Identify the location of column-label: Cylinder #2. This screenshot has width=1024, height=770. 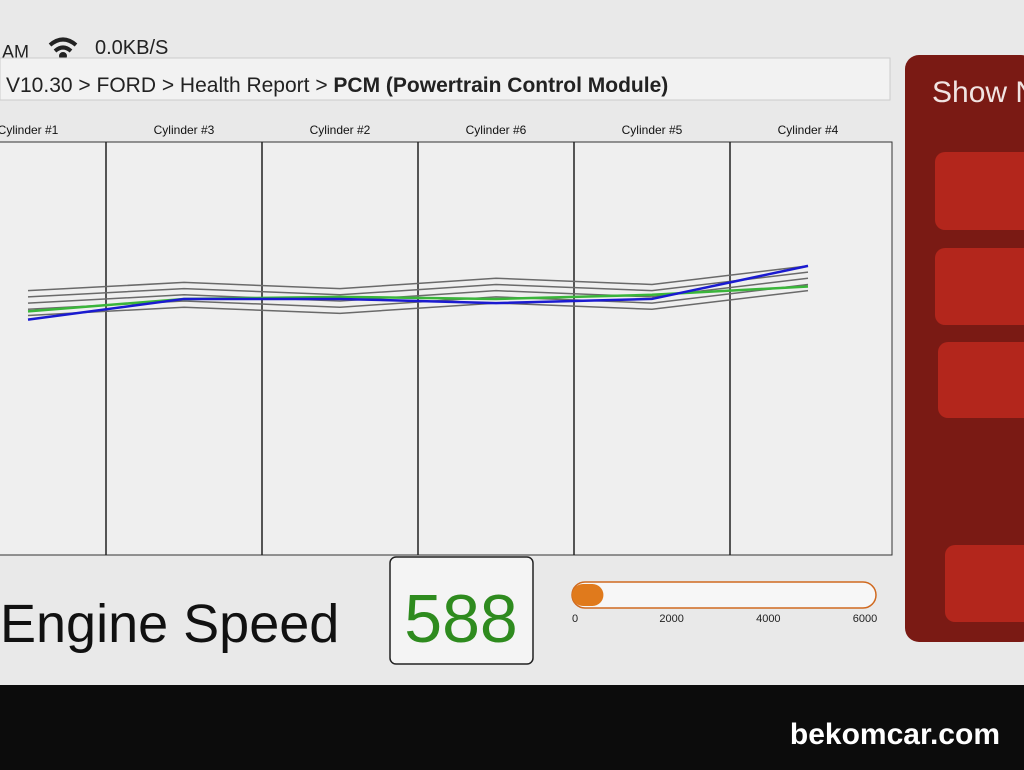
(340, 130).